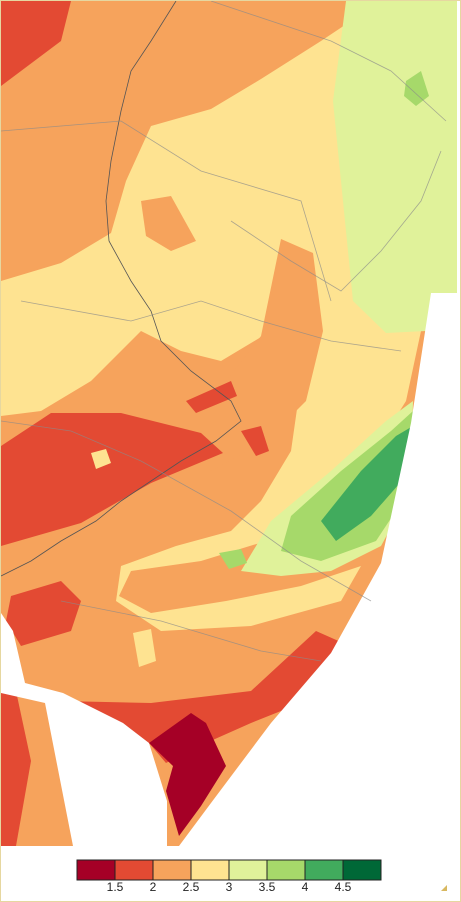  Describe the element at coordinates (305, 887) in the screenshot. I see `legend-tick-label: 4` at that location.